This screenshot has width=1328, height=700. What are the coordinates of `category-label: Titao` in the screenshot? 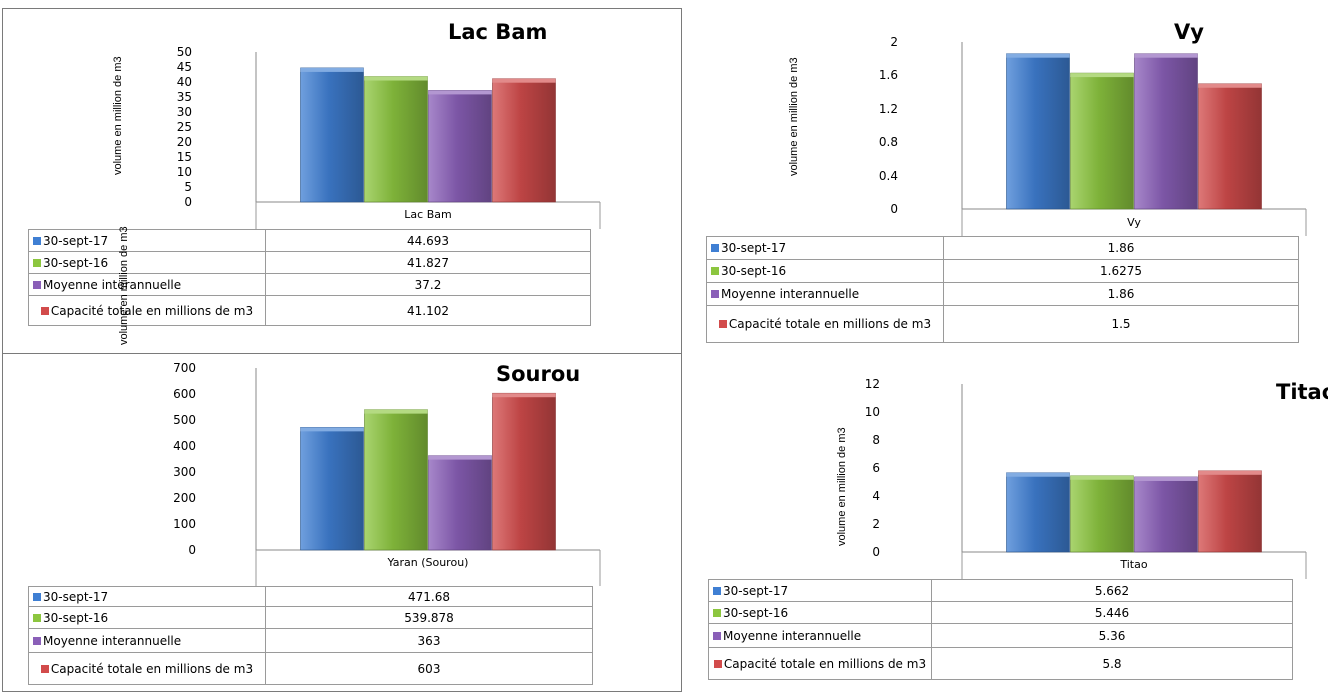 It's located at (1134, 564).